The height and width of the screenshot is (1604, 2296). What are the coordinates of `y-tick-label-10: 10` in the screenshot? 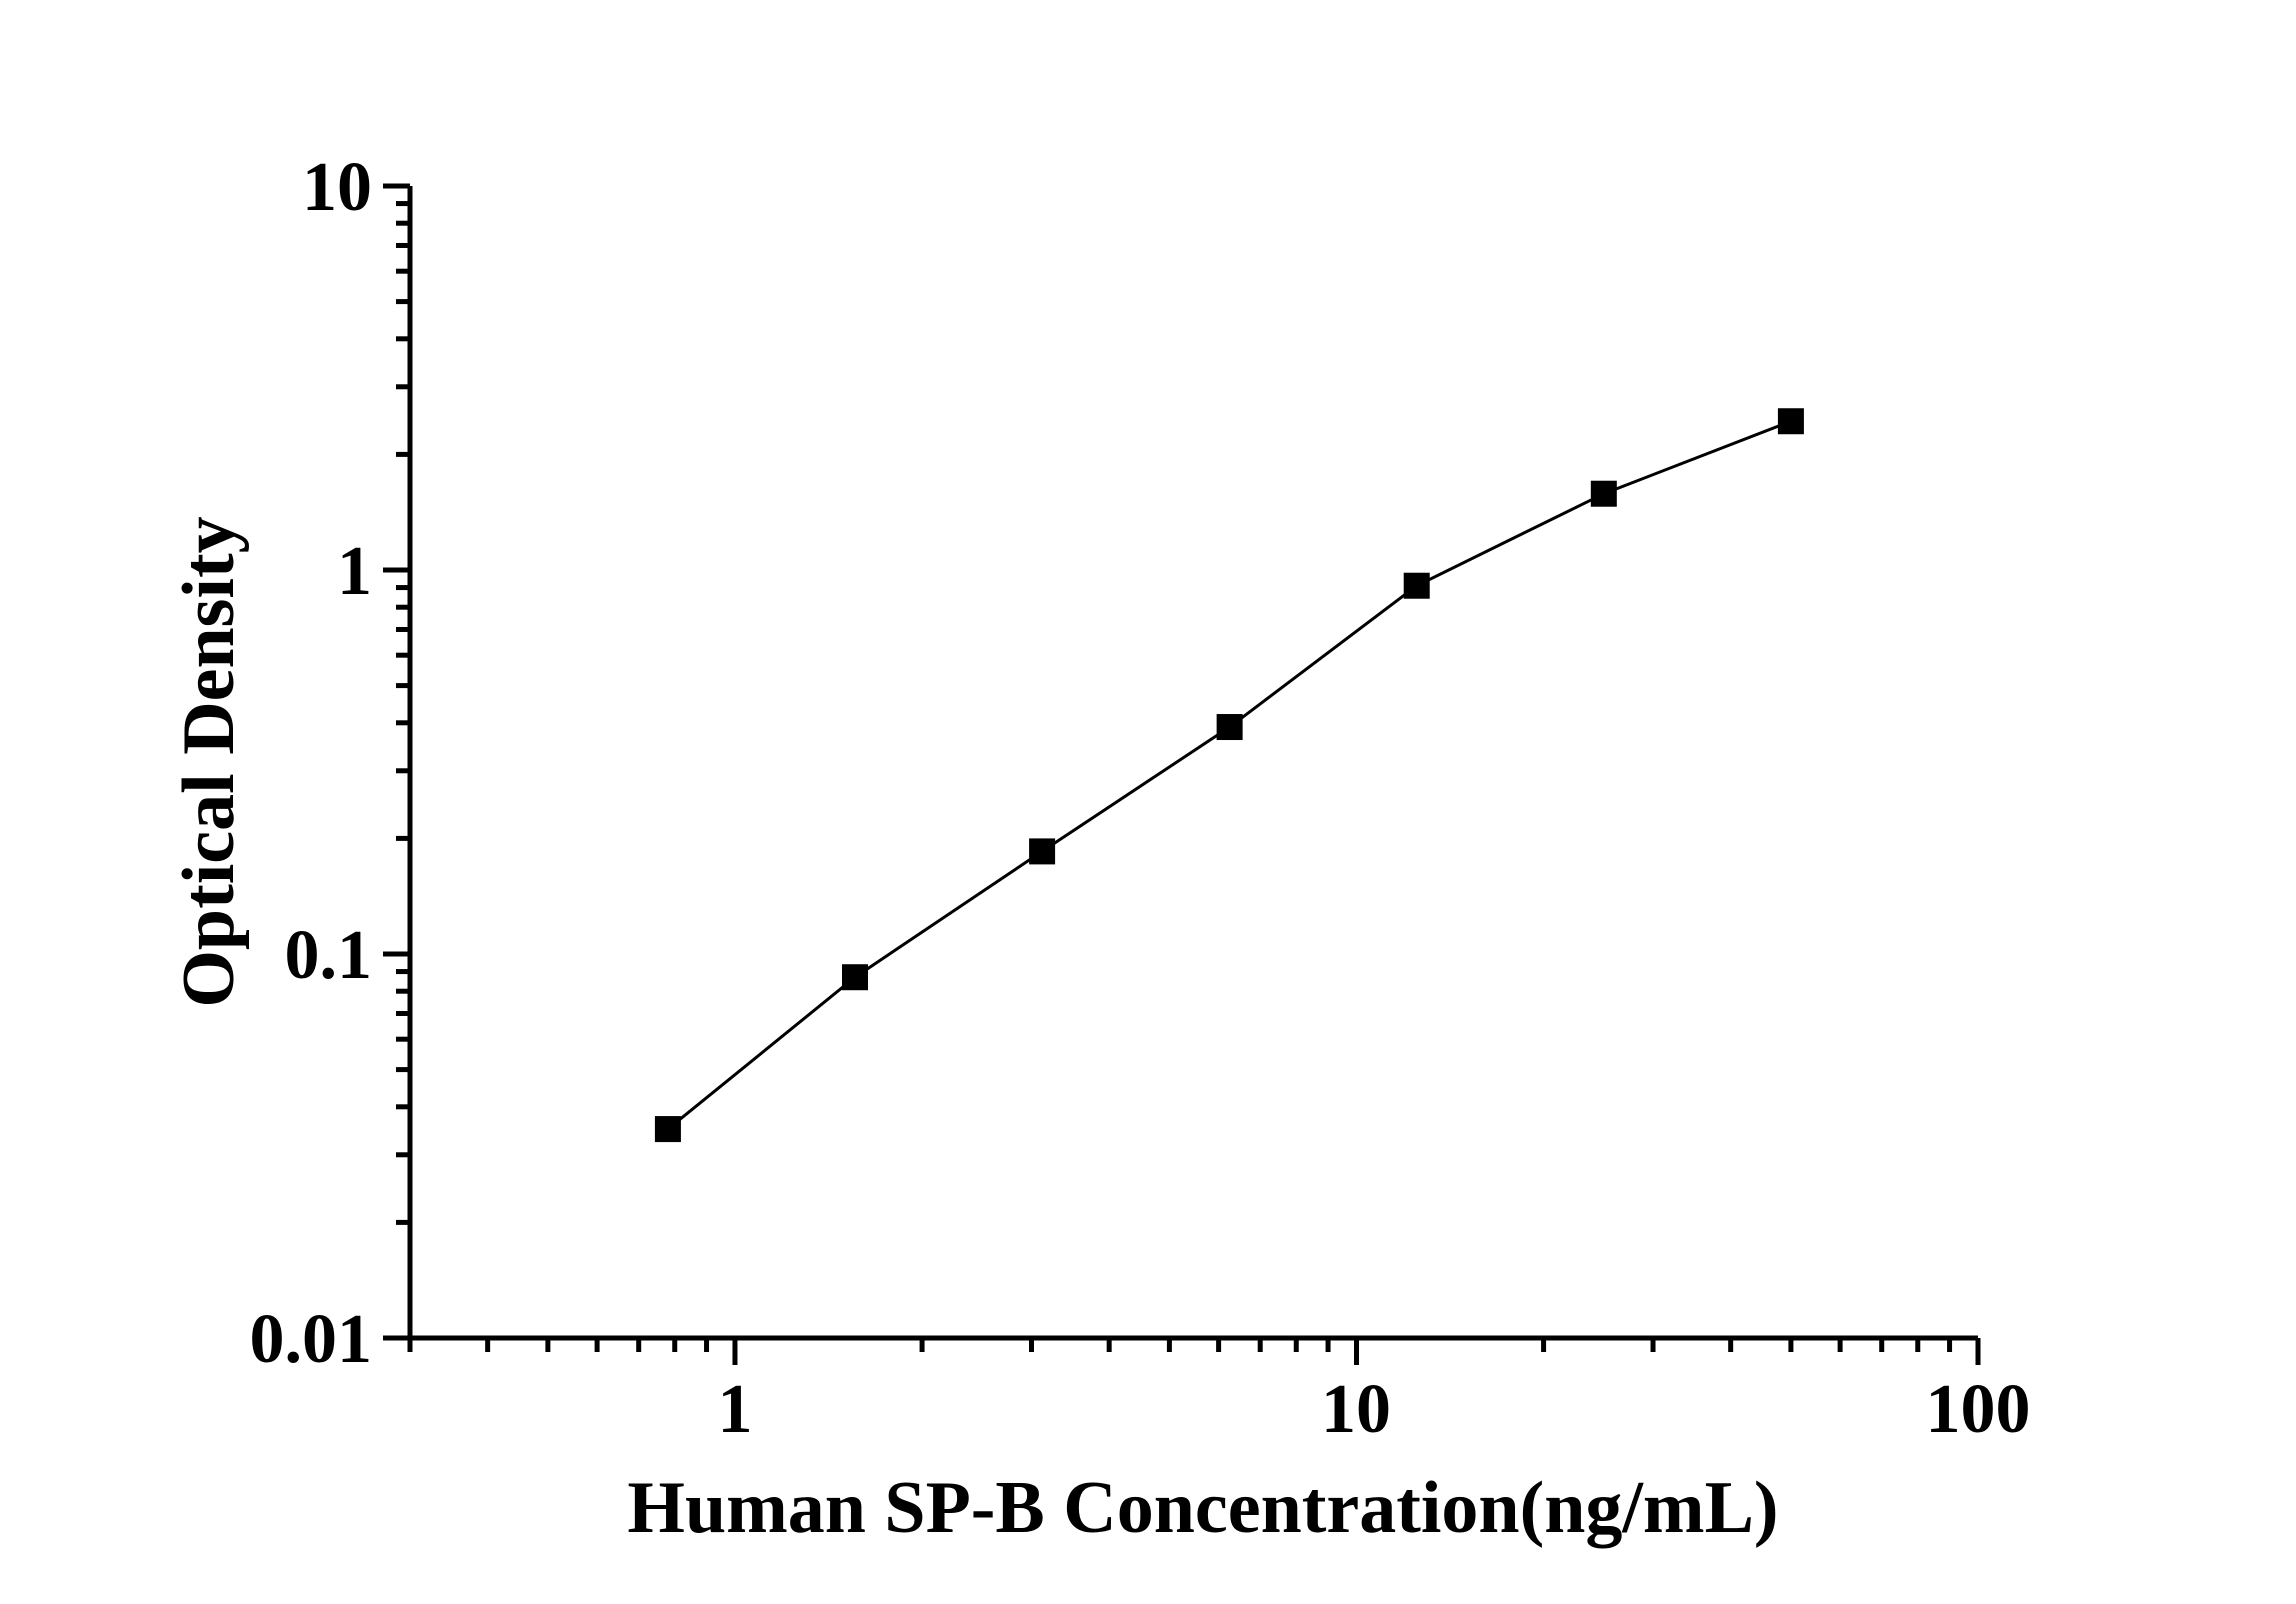 It's located at (337, 187).